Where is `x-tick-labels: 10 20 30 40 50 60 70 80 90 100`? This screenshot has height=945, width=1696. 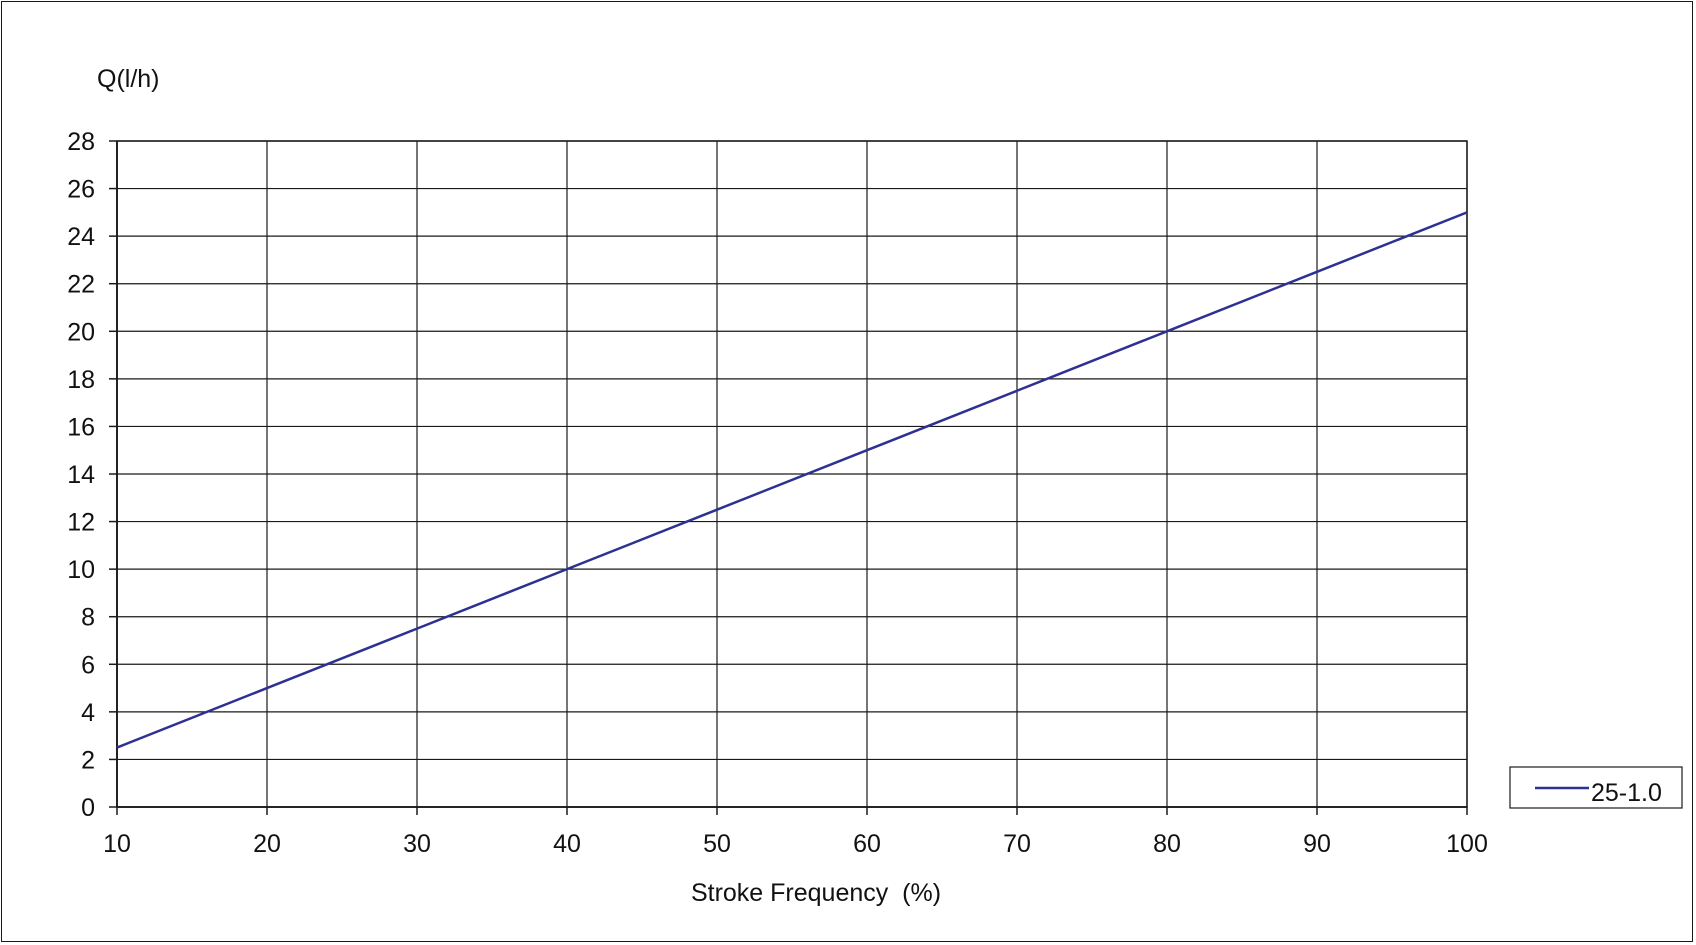
x-tick-labels: 10 20 30 40 50 60 70 80 90 100 is located at coordinates (795, 844).